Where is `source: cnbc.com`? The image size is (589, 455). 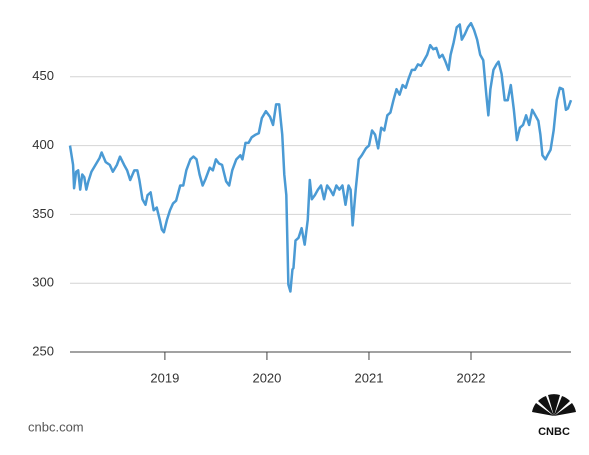 source: cnbc.com is located at coordinates (56, 426).